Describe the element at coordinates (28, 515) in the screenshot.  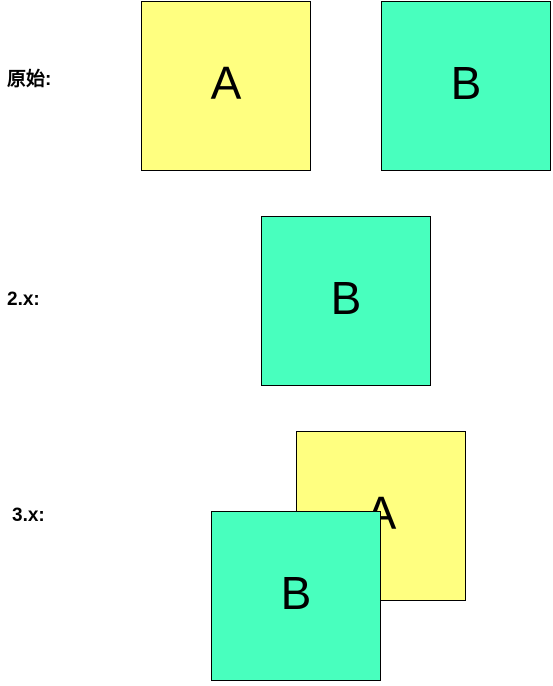
I see `label-3x: 3.x:` at that location.